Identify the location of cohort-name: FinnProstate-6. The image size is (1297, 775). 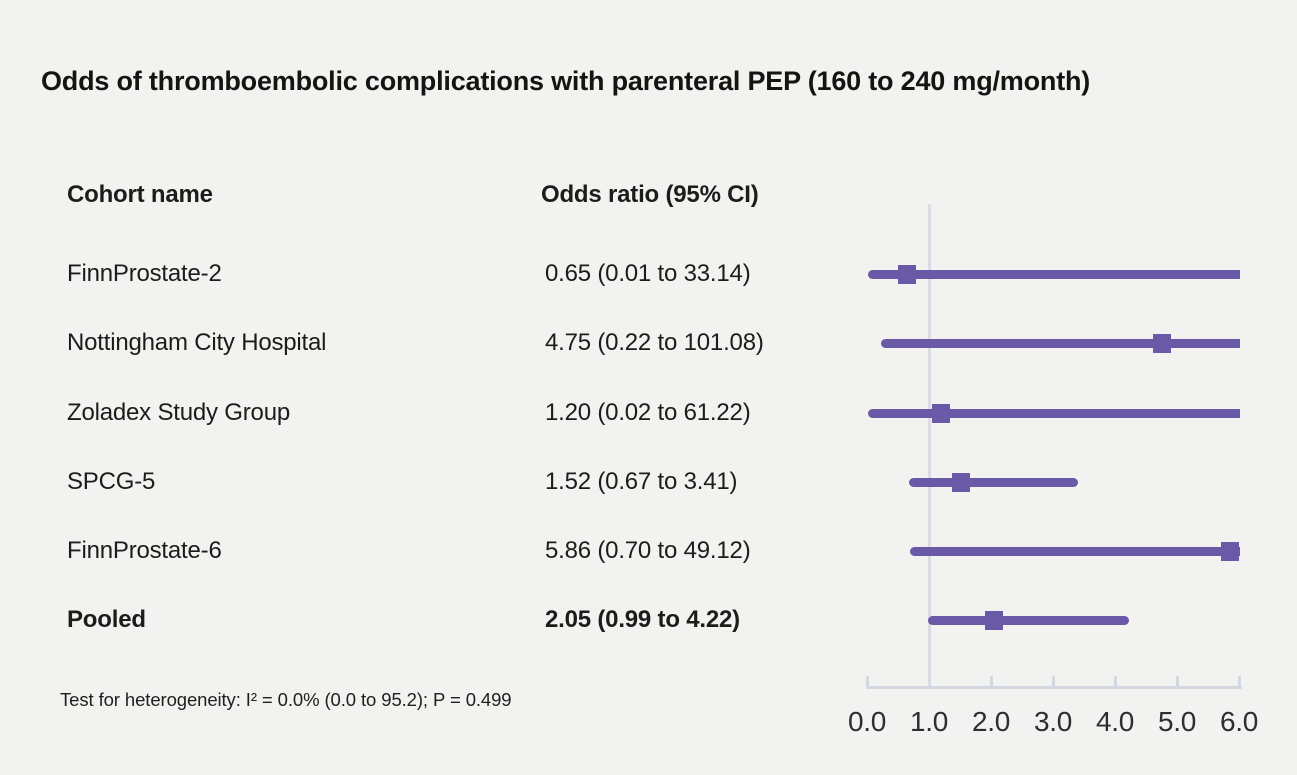
(144, 550).